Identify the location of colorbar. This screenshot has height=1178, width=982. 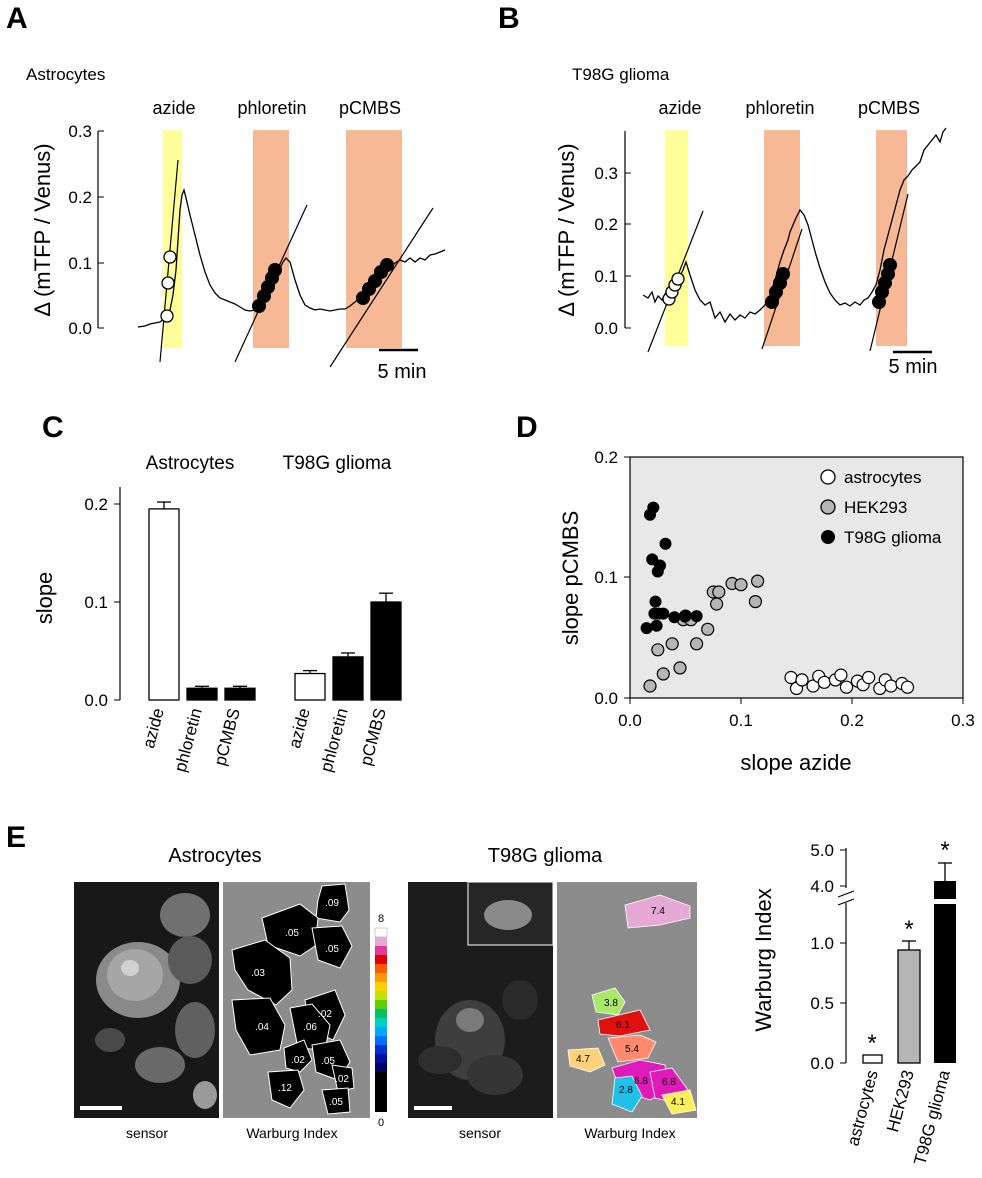
(381, 1019).